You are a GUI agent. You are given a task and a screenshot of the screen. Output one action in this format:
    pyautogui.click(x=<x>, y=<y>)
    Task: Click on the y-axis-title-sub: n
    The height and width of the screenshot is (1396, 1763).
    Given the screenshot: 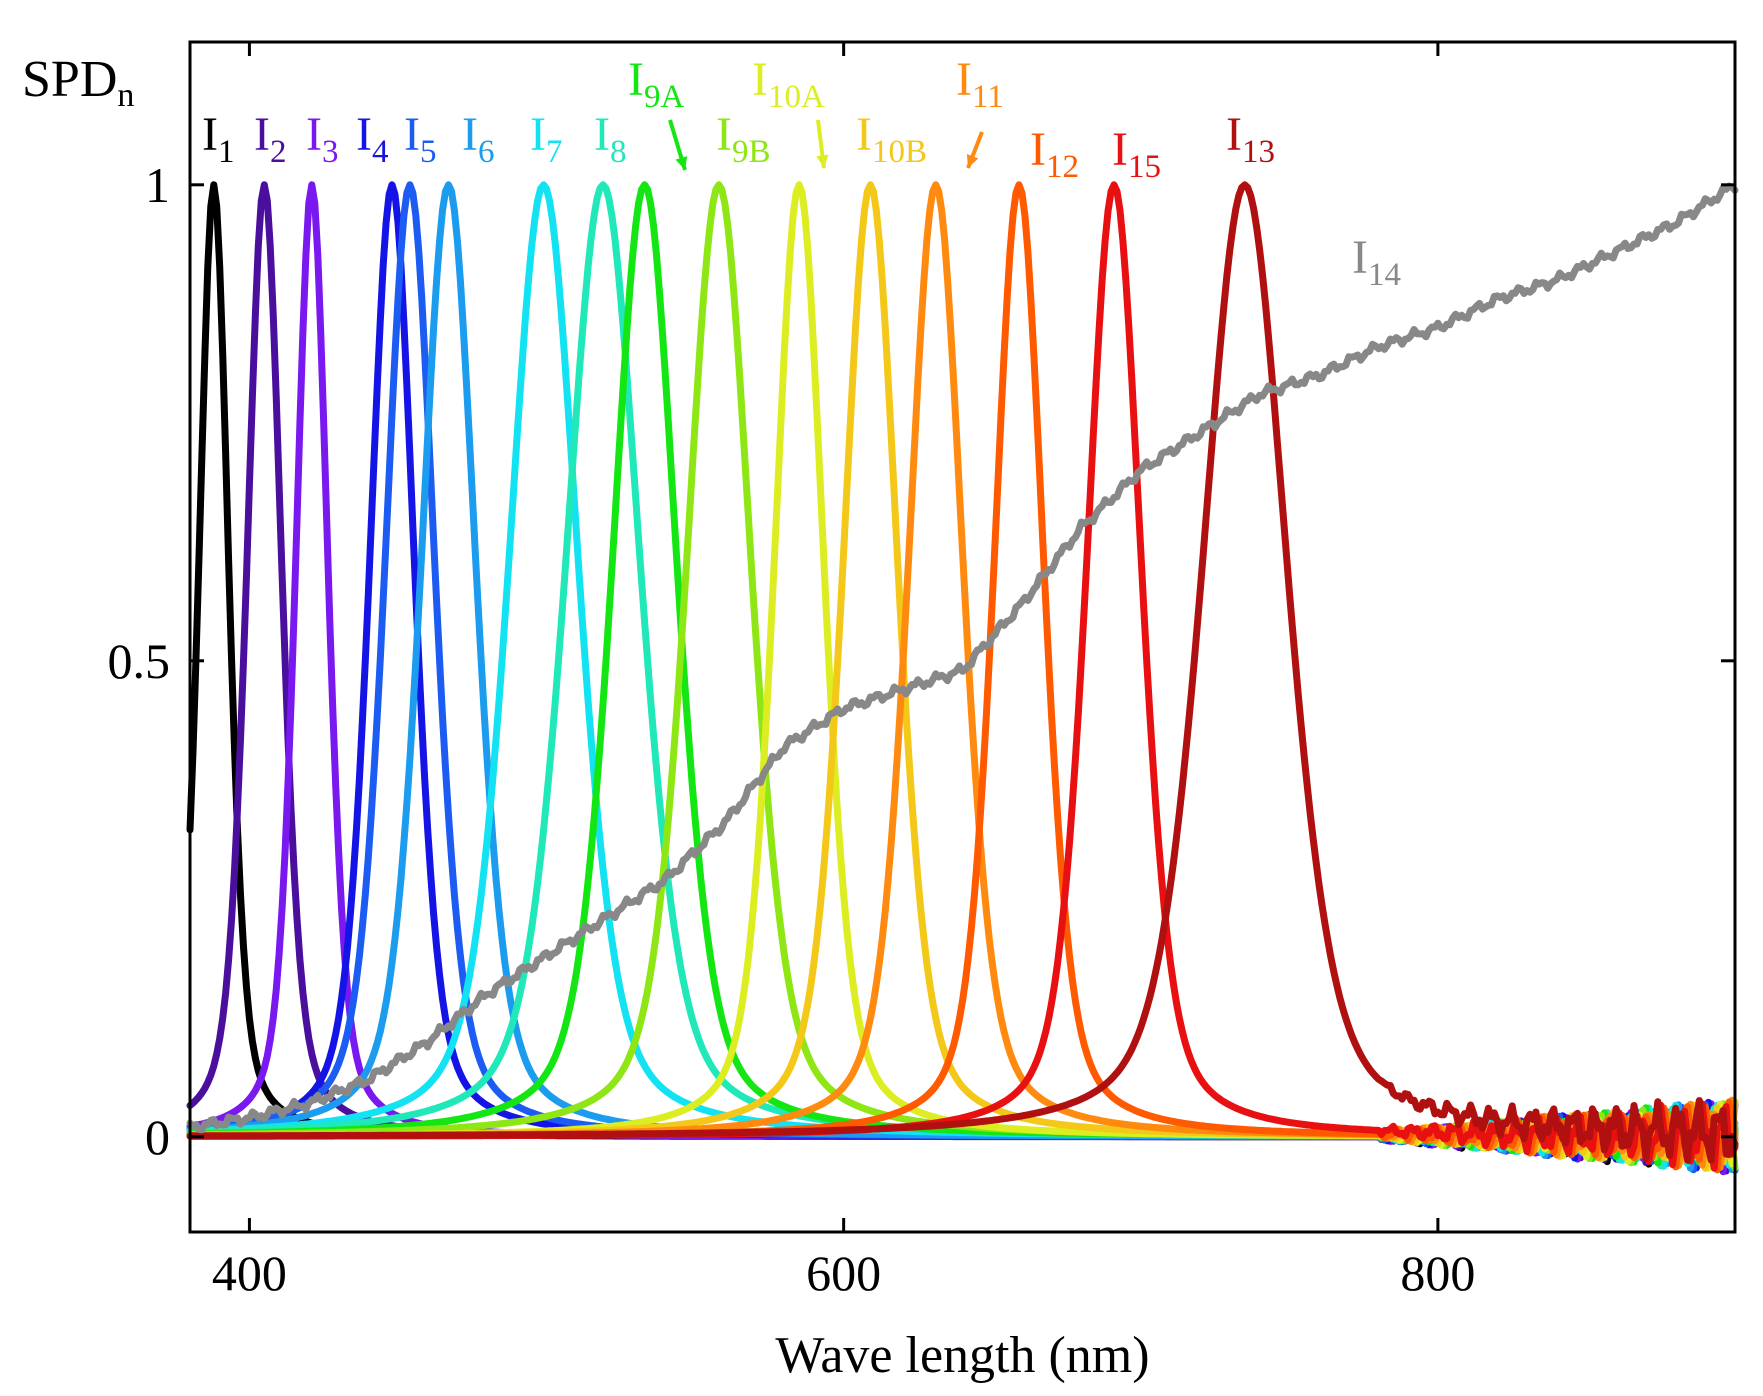 What is the action you would take?
    pyautogui.click(x=125, y=95)
    